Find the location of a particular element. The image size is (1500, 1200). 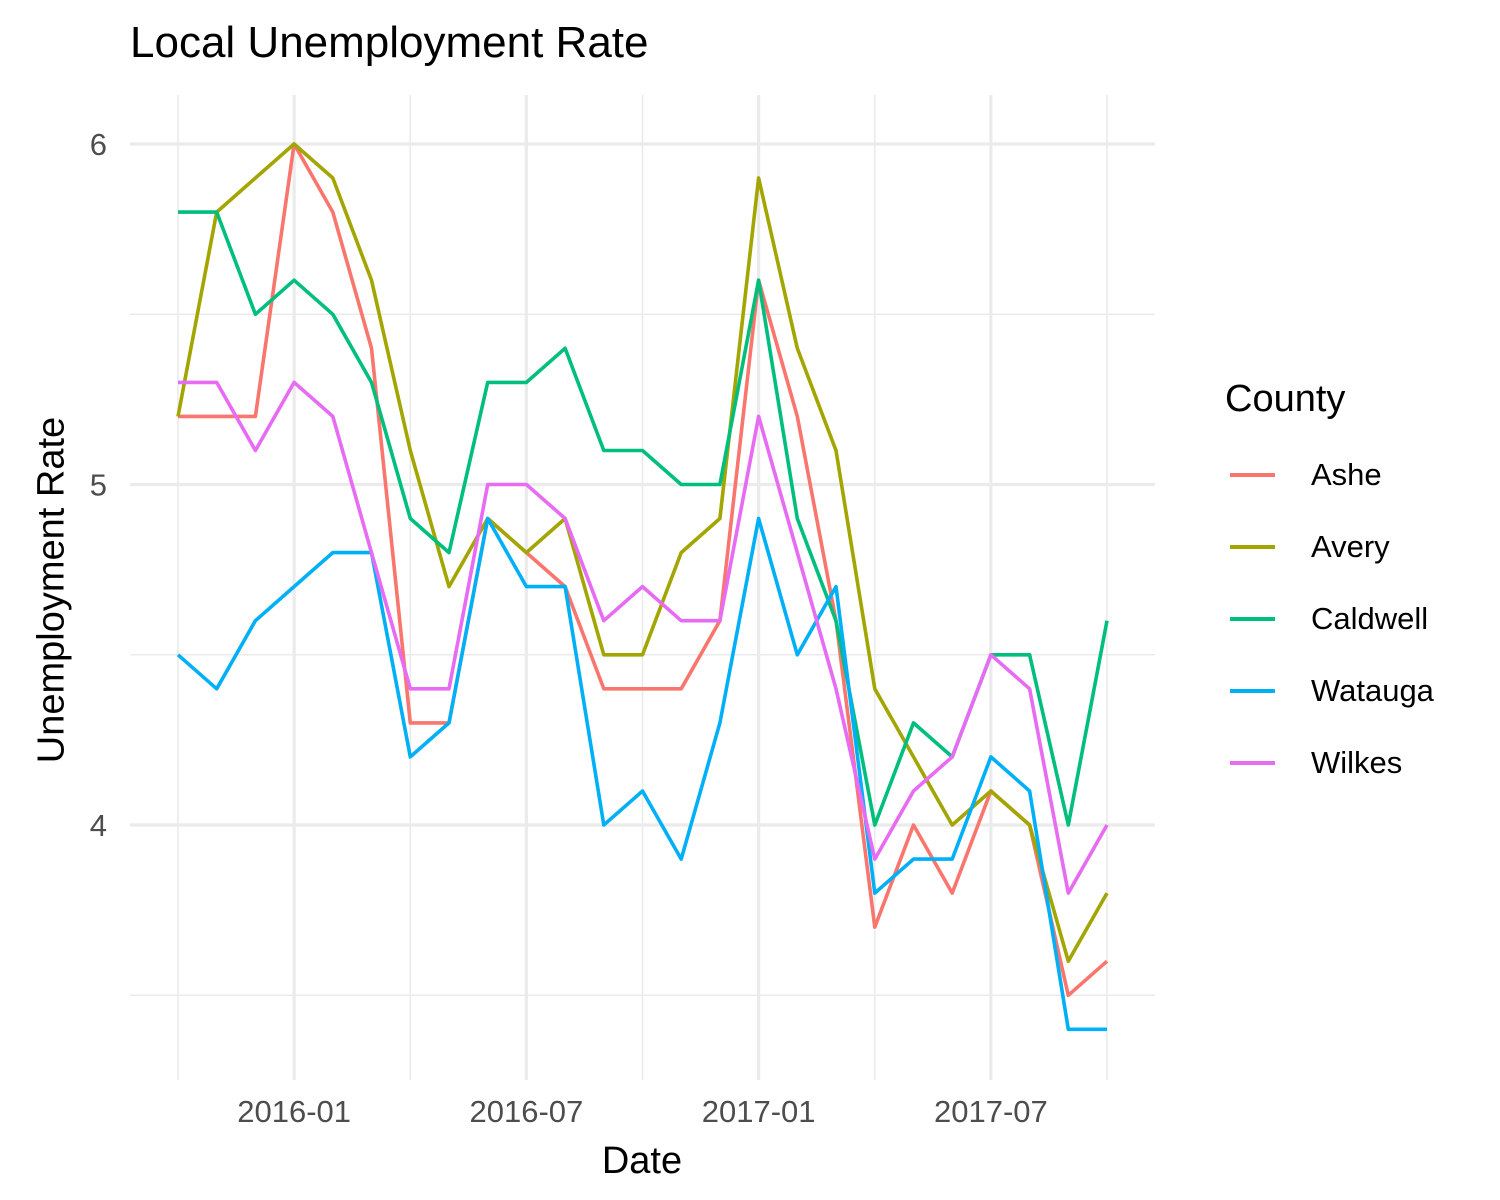

y-axis-title: Unemployment Rate is located at coordinates (51, 590).